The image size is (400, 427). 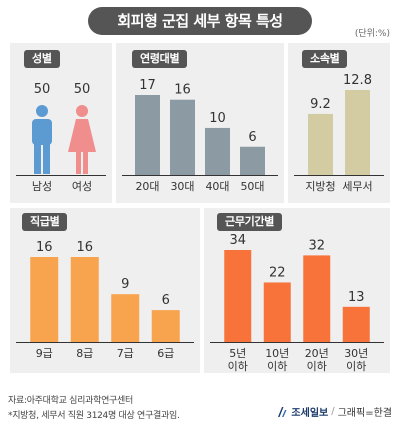 What do you see at coordinates (165, 353) in the screenshot?
I see `category-label-rank-3: 6급` at bounding box center [165, 353].